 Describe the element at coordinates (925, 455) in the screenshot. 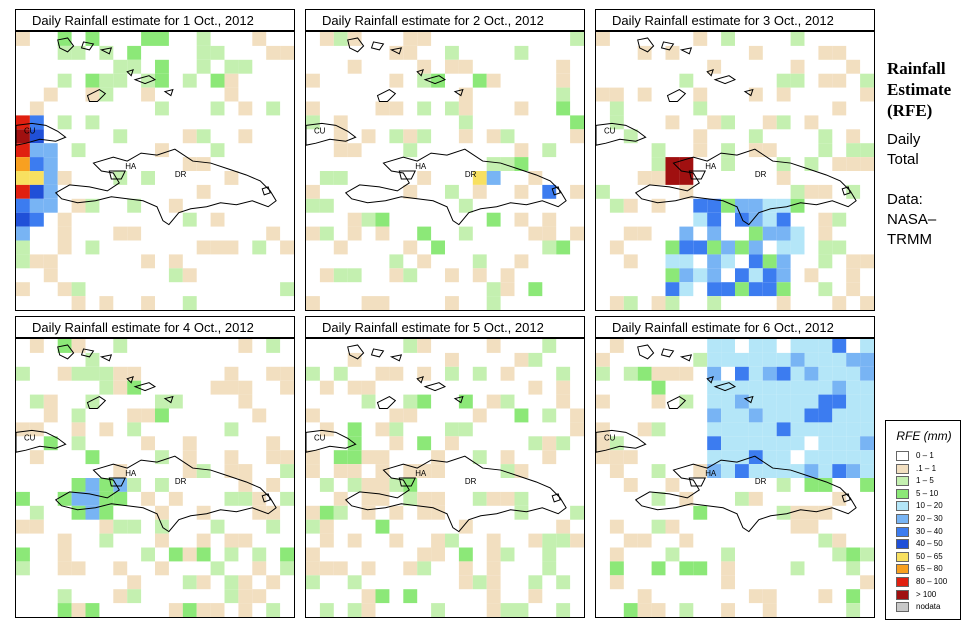

I see `legend-label: 0 – 1` at that location.